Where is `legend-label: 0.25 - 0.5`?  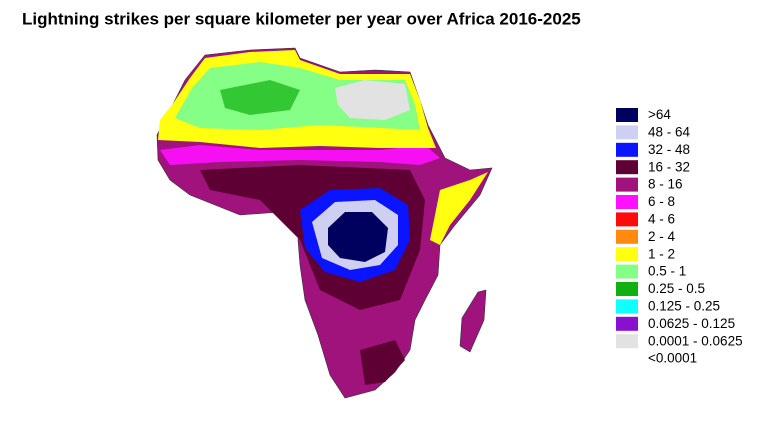 legend-label: 0.25 - 0.5 is located at coordinates (676, 288).